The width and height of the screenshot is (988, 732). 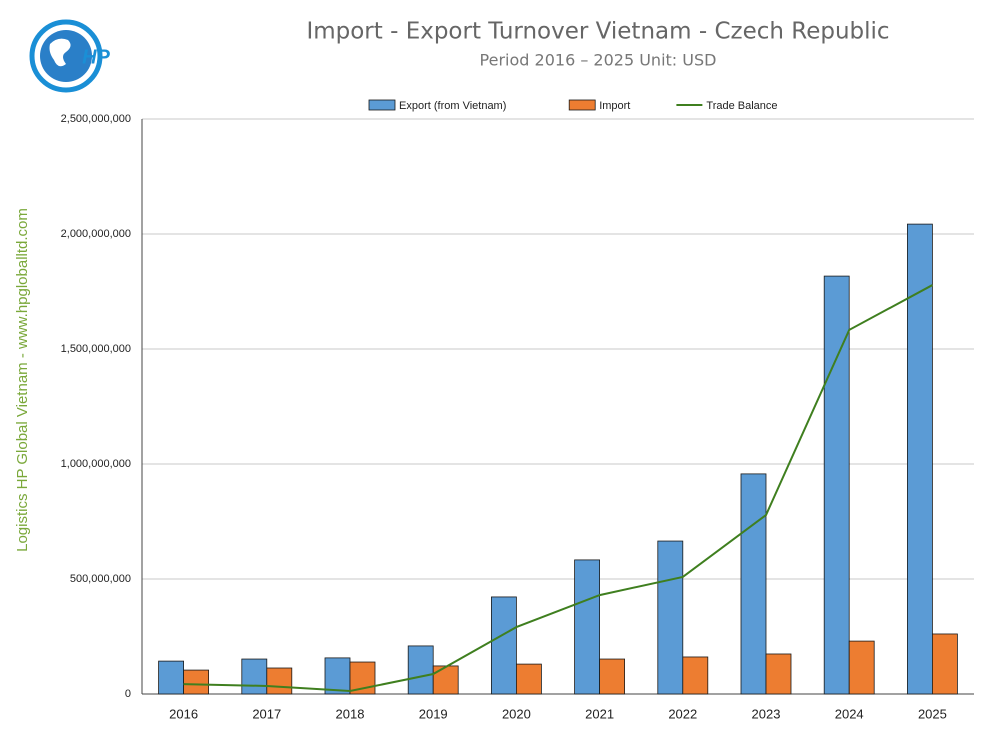 What do you see at coordinates (433, 713) in the screenshot?
I see `x-tick-label: 2019` at bounding box center [433, 713].